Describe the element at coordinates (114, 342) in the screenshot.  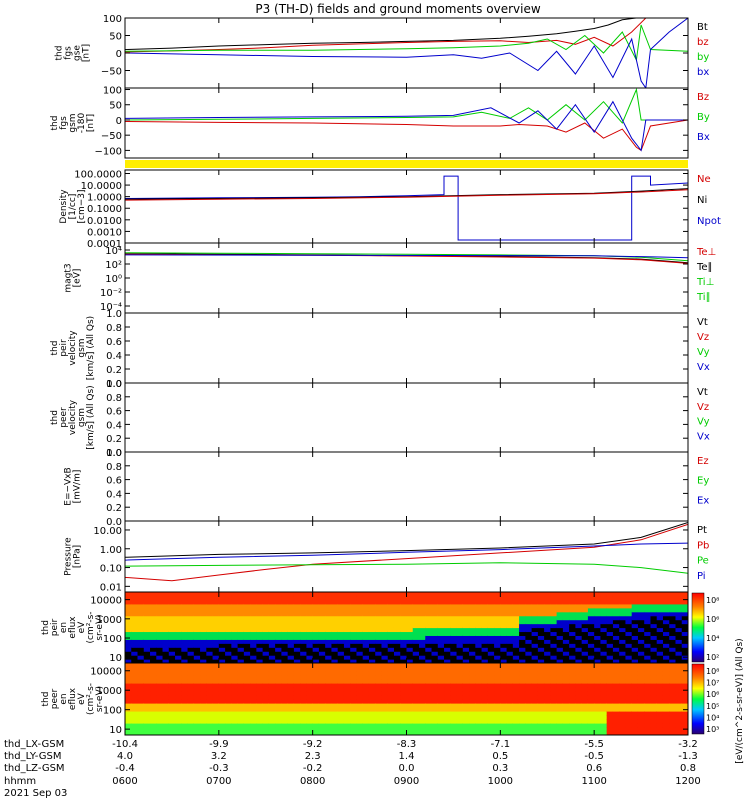
I see `y-tick-label: 0.6` at that location.